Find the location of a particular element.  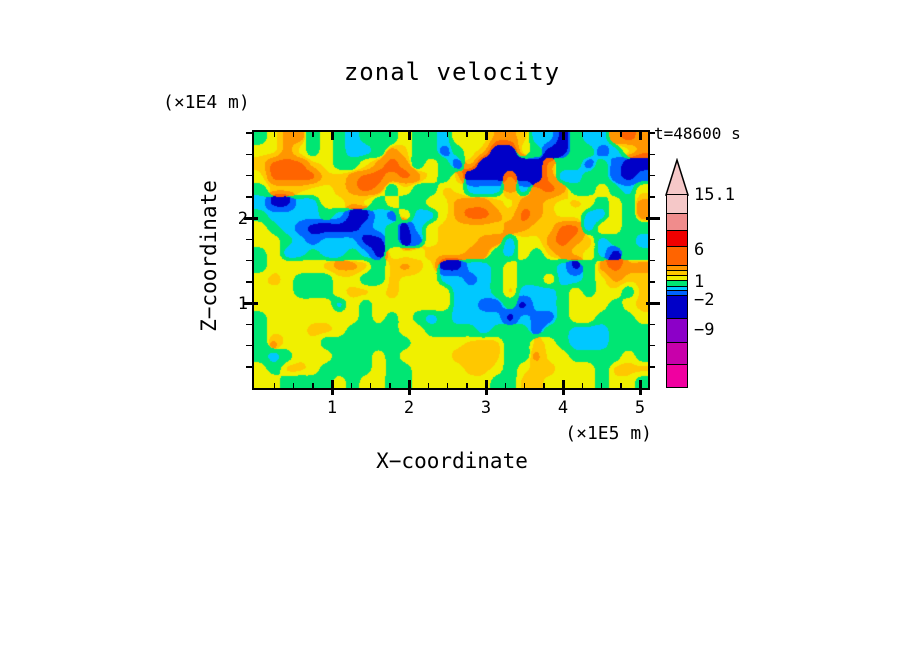

colorbar-value-label: −2 is located at coordinates (704, 300).